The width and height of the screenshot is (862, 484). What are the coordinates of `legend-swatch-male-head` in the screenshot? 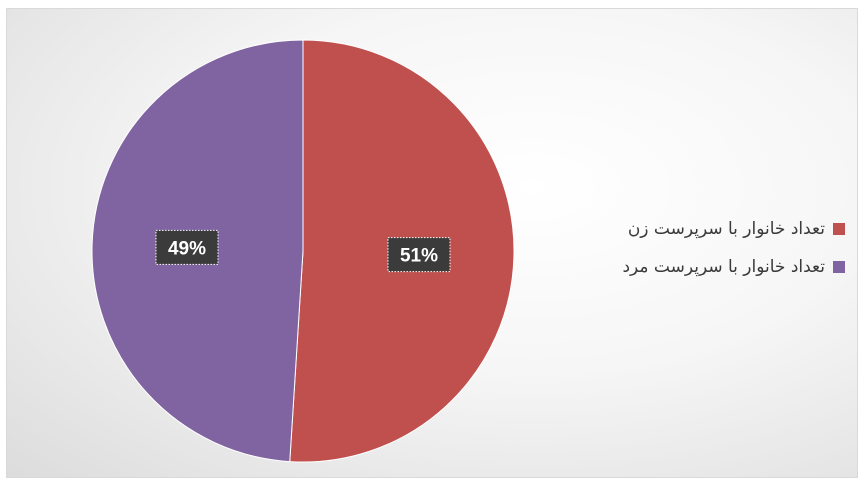 It's located at (839, 267).